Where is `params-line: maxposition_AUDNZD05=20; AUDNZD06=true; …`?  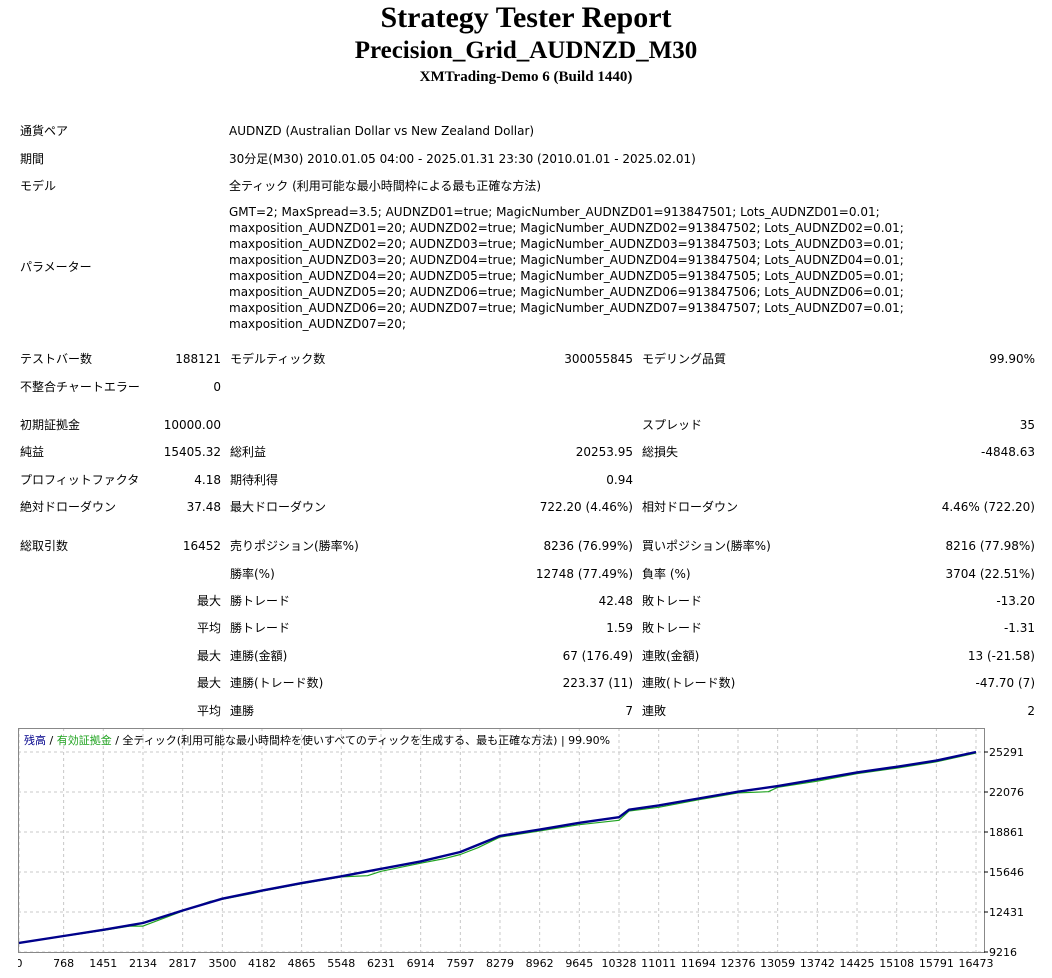
params-line: maxposition_AUDNZD05=20; AUDNZD06=true; … is located at coordinates (566, 292).